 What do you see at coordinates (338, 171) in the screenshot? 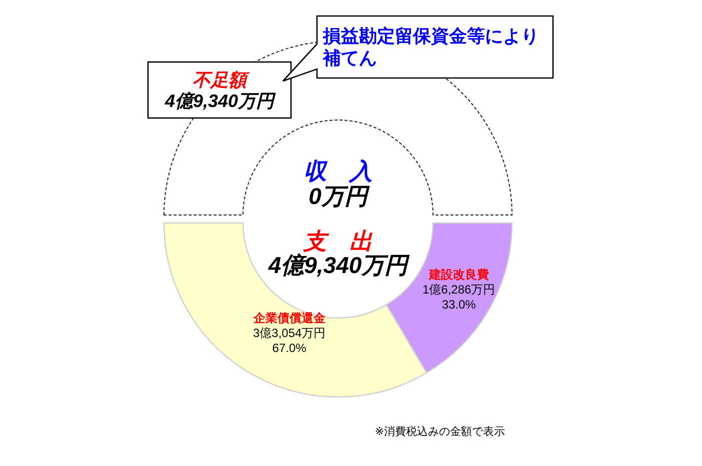
I see `annotation: 収 入` at bounding box center [338, 171].